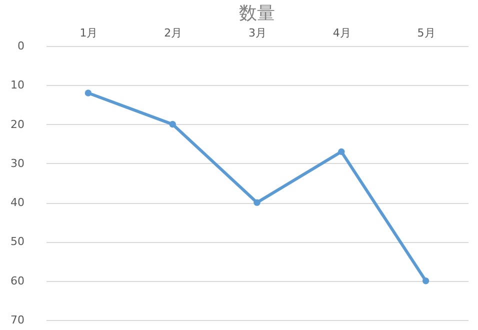 This screenshot has height=330, width=478. I want to click on x-tick-label: 3月, so click(257, 33).